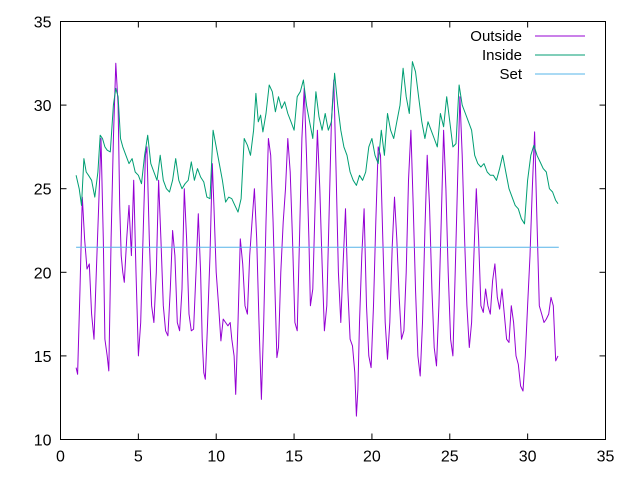 Image resolution: width=640 pixels, height=480 pixels. I want to click on y-tick-label: 20, so click(43, 273).